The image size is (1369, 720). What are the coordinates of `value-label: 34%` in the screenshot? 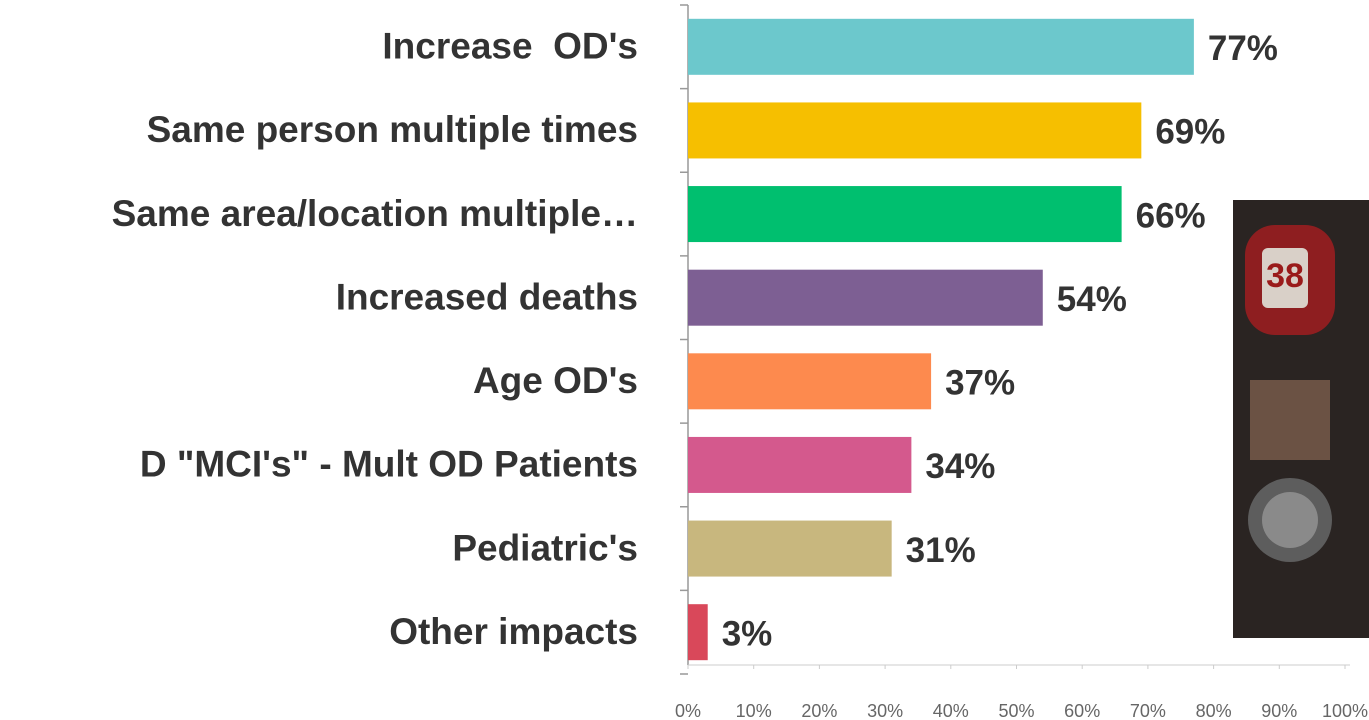 It's located at (960, 466).